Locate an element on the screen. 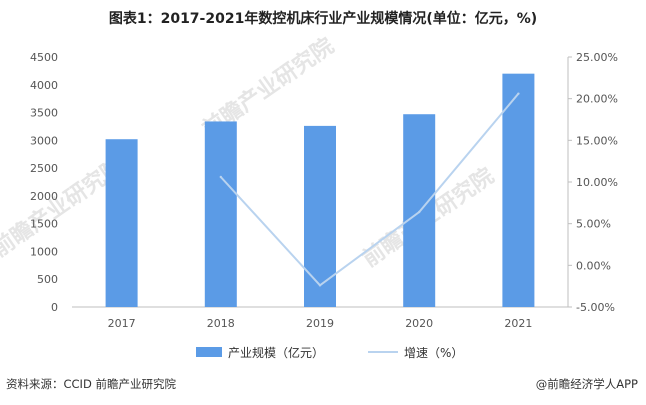 The width and height of the screenshot is (646, 405). y-left-tick-label: 4500 is located at coordinates (44, 57).